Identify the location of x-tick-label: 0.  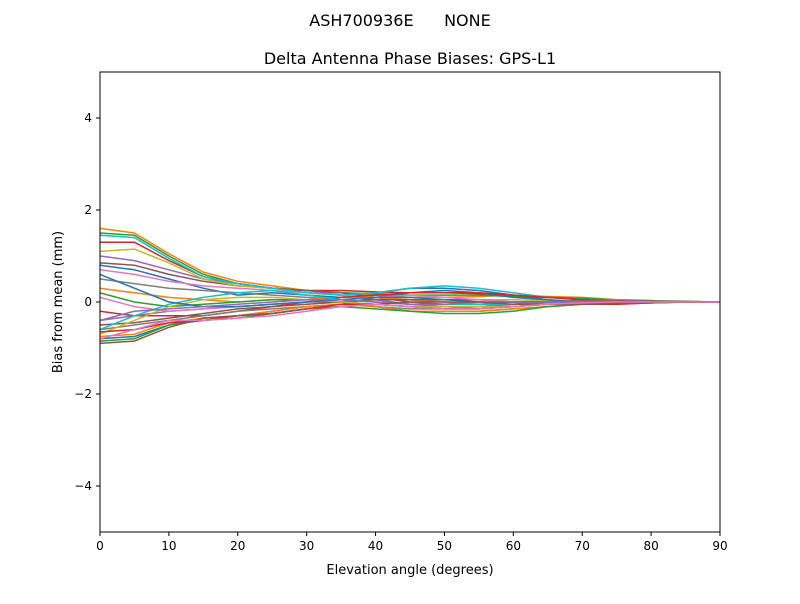
(100, 546).